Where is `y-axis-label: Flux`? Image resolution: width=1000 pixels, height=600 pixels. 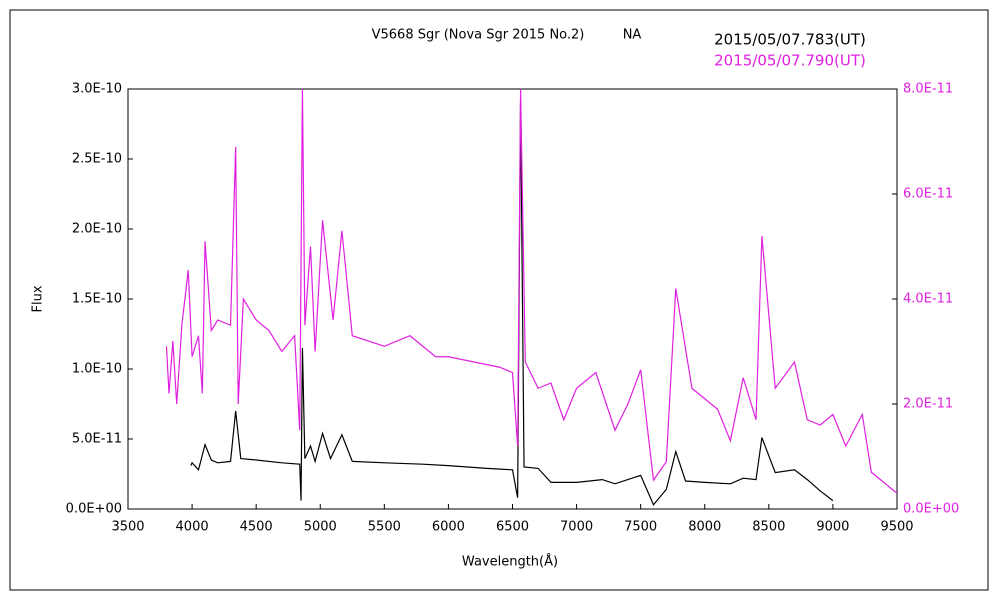
y-axis-label: Flux is located at coordinates (38, 298).